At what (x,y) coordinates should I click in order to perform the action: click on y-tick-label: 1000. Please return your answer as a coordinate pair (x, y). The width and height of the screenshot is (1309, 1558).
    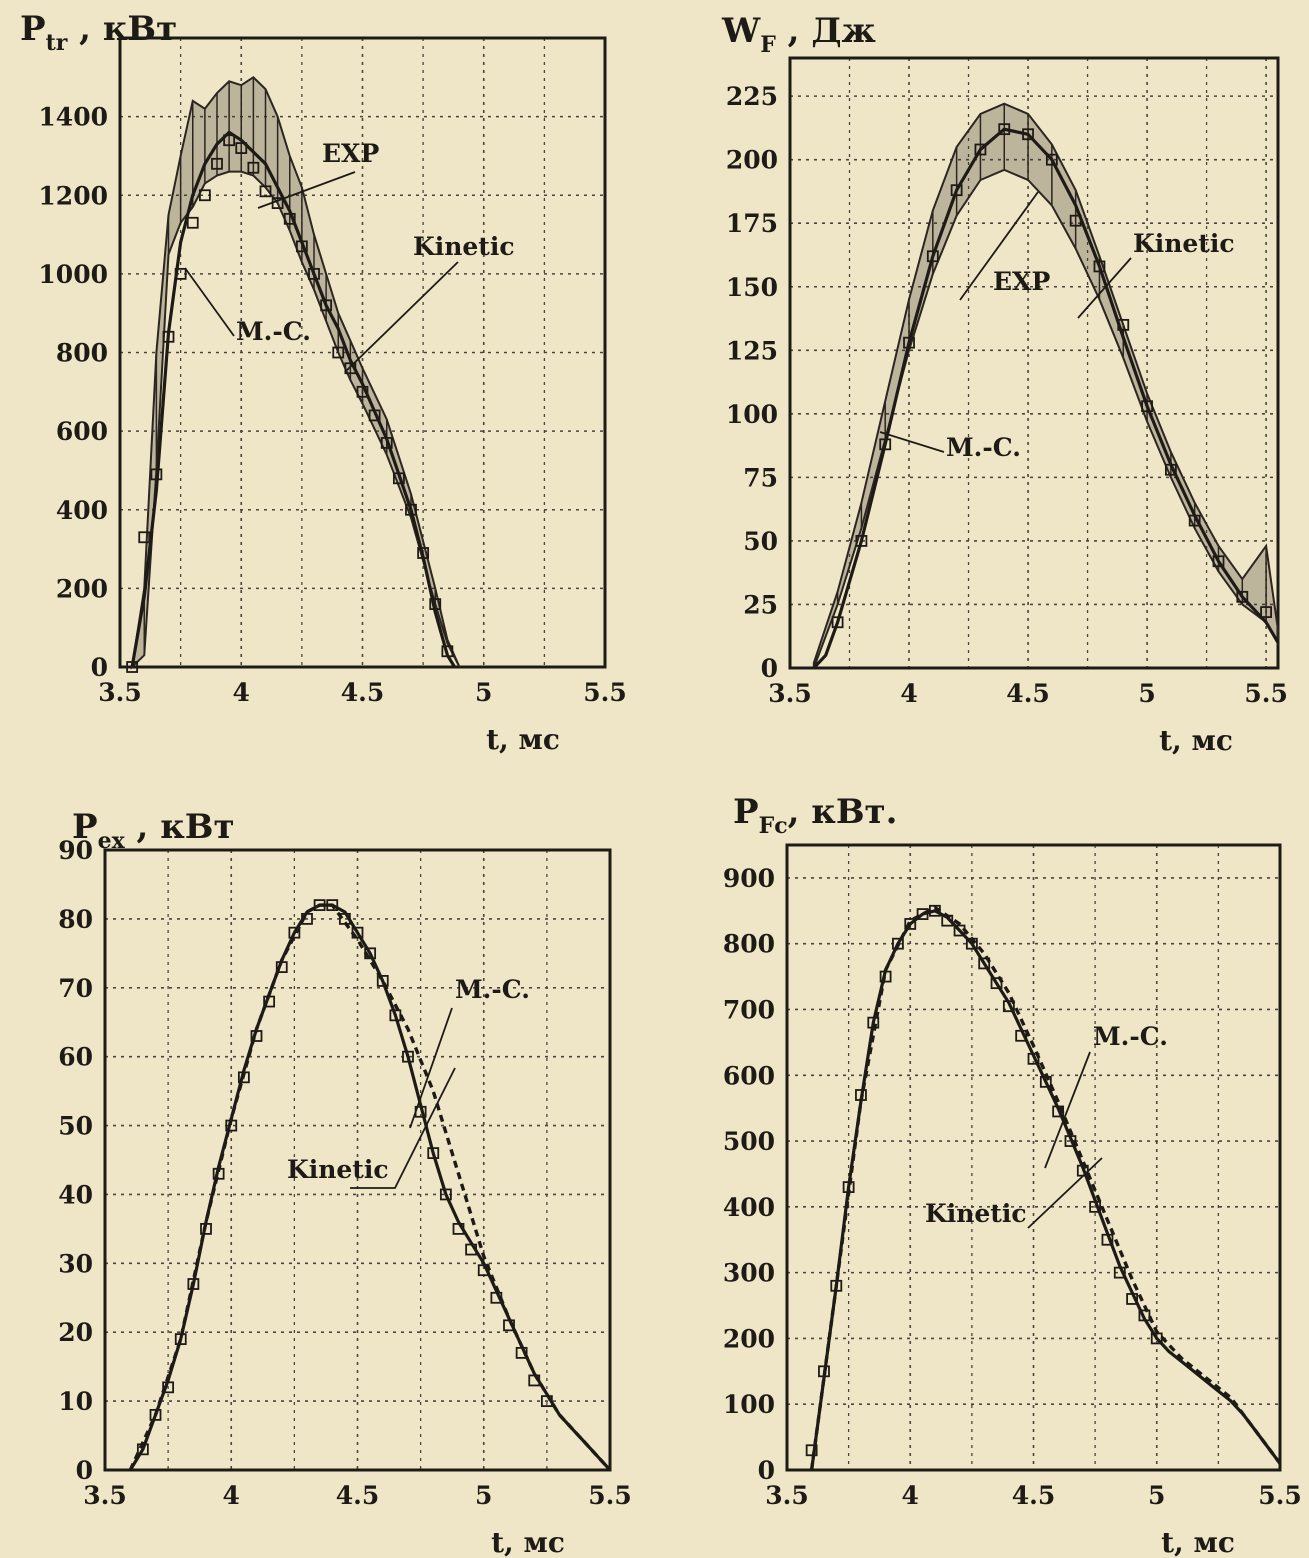
    Looking at the image, I should click on (73, 274).